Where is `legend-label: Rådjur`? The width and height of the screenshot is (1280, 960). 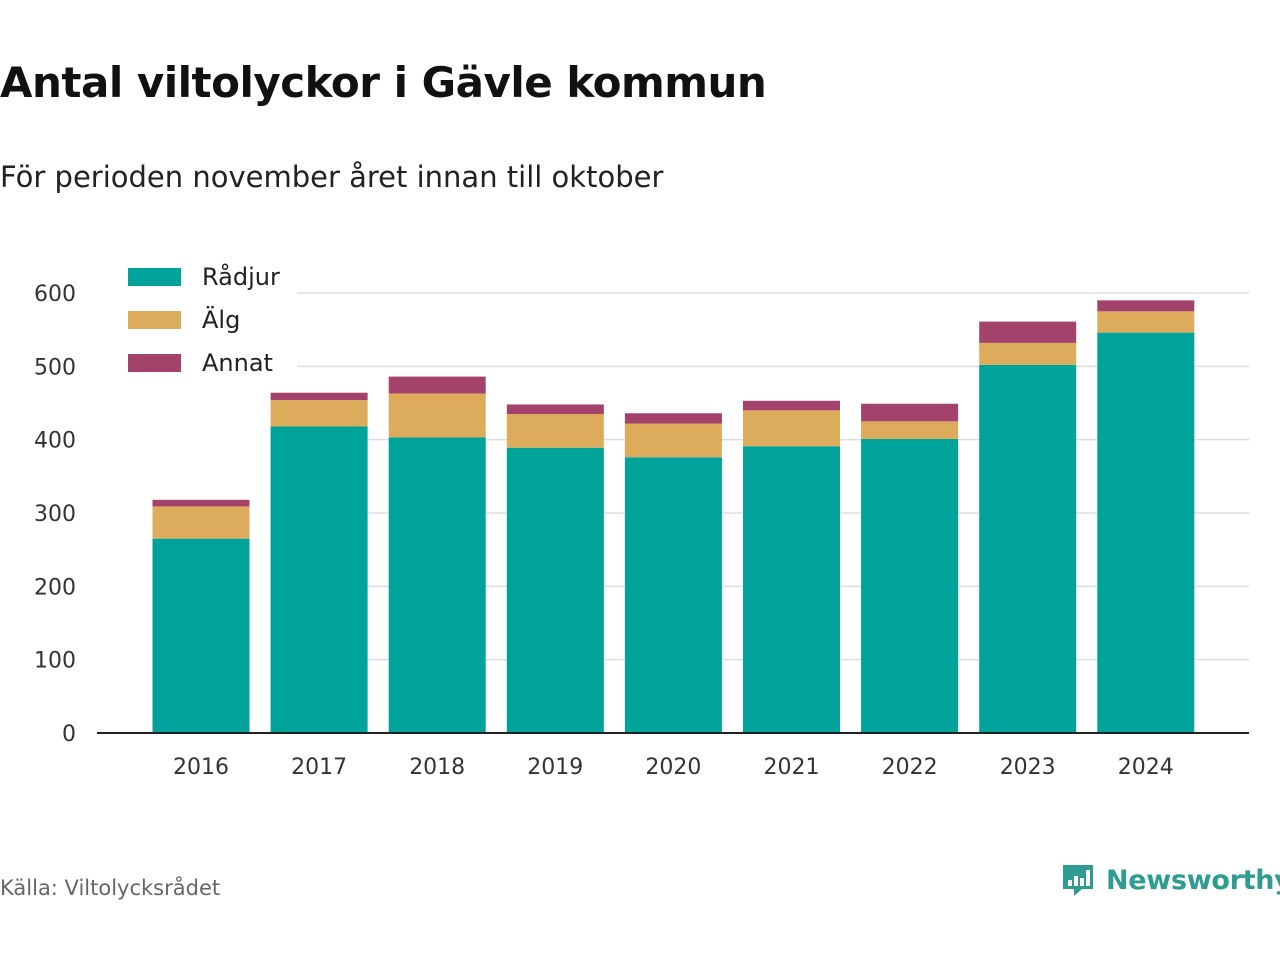
legend-label: Rådjur is located at coordinates (241, 276).